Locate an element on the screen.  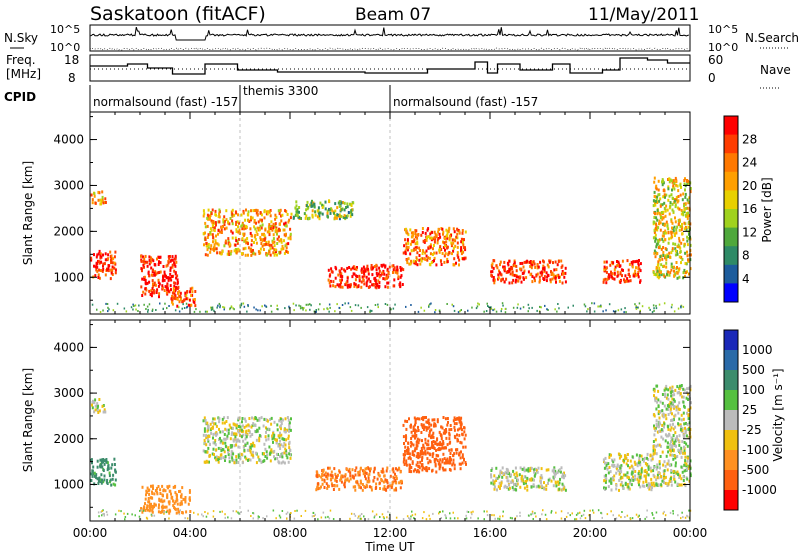
power-colorbar-tick: 12 is located at coordinates (749, 232).